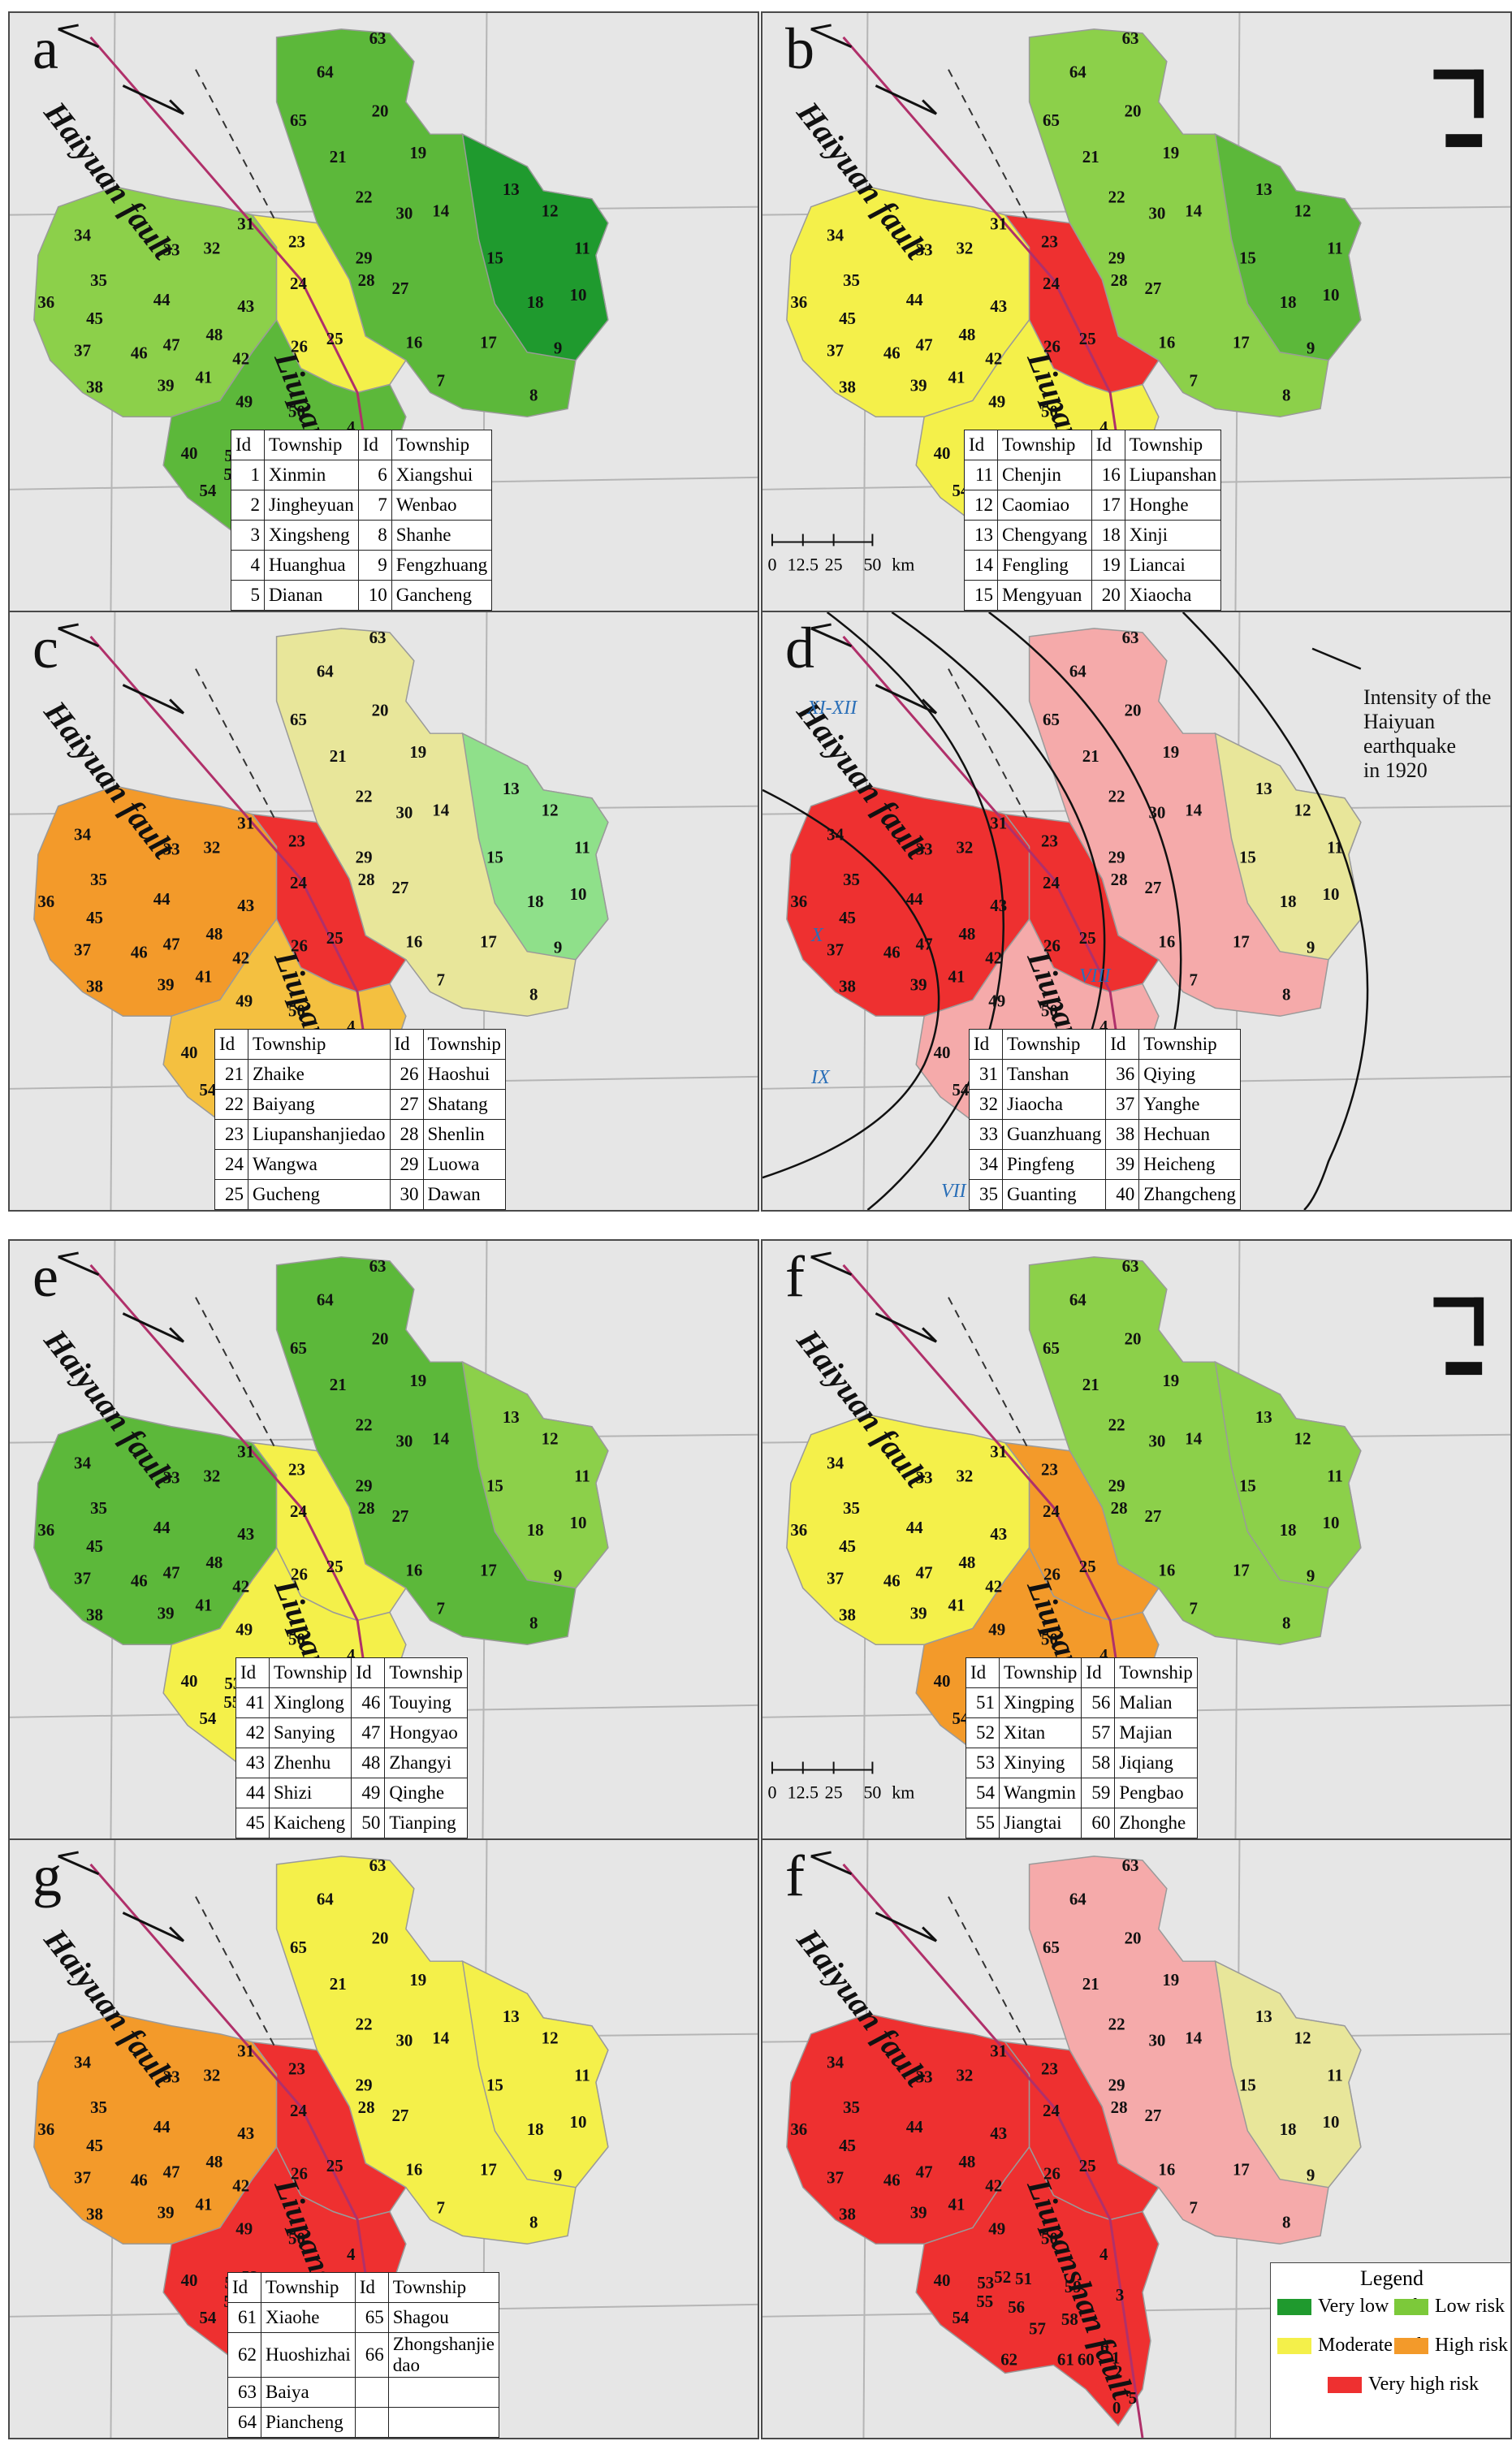 The image size is (1512, 2454). Describe the element at coordinates (1275, 911) in the screenshot. I see `isoseismal-line` at that location.